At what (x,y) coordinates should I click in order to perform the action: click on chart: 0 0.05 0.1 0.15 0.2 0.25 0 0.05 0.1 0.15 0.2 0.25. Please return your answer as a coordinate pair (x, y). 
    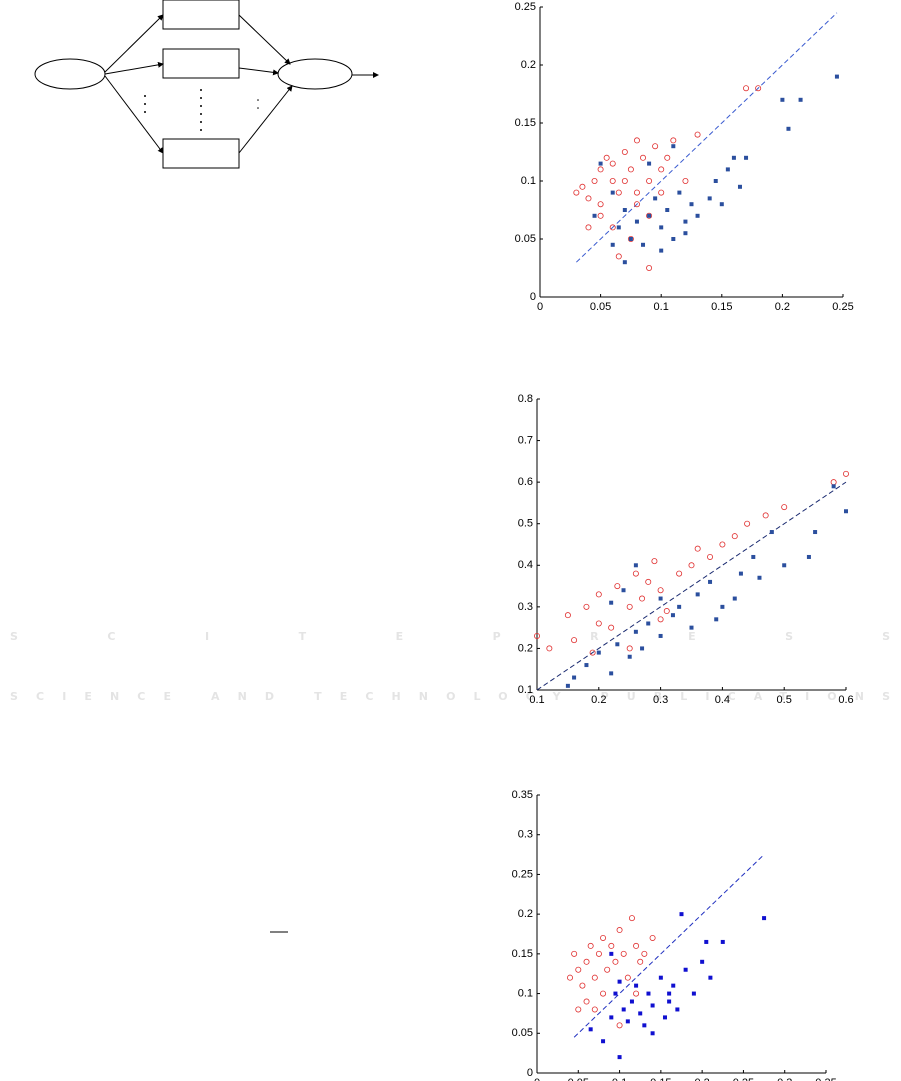
    Looking at the image, I should click on (684, 157).